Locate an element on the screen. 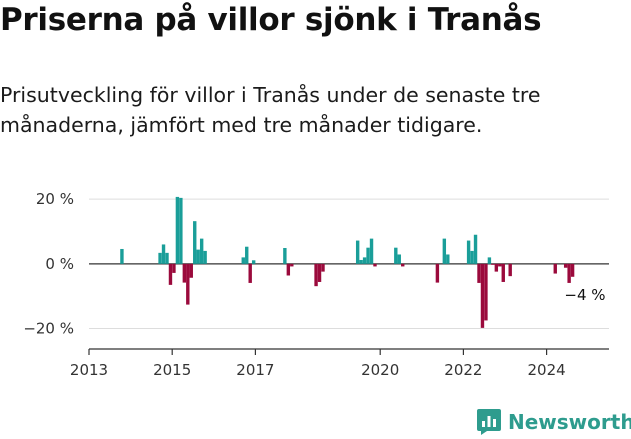 The image size is (631, 439). y-tick-label: 20 % is located at coordinates (55, 199).